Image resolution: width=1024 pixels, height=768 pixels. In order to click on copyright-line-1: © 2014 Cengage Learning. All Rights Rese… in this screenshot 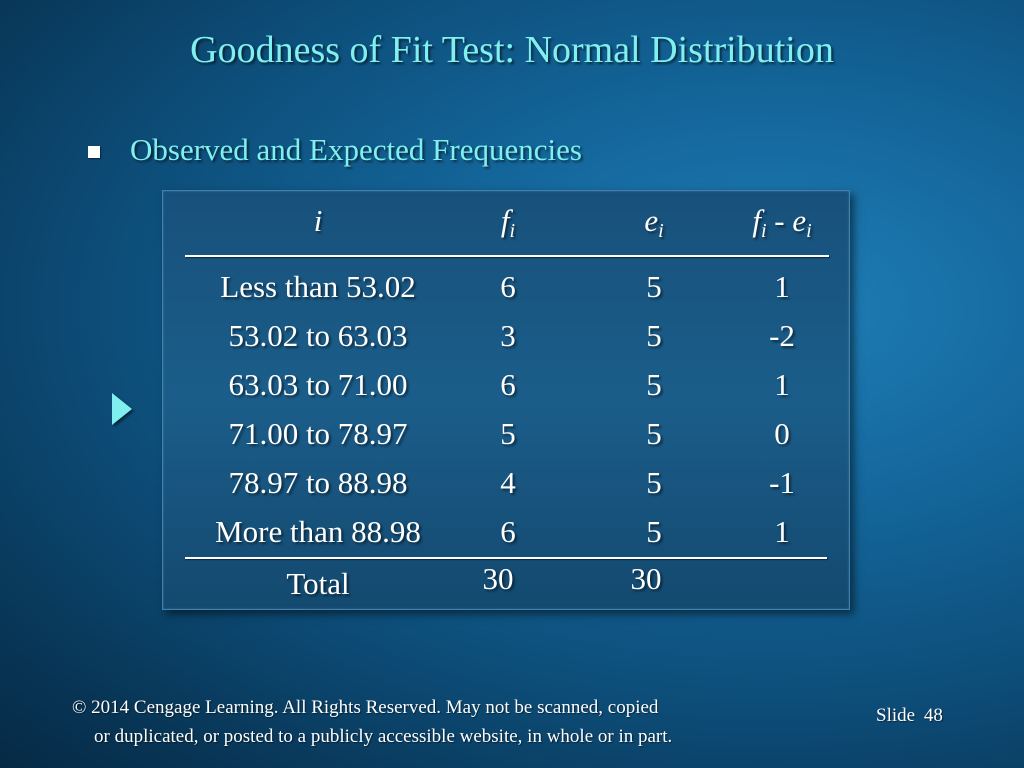, I will do `click(365, 707)`.